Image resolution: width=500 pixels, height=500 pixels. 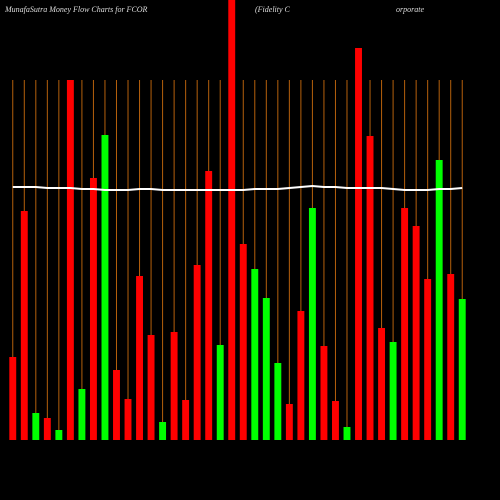 I want to click on chart-title: MunafaSutra Money Flow Charts for FCOR, so click(x=76, y=9).